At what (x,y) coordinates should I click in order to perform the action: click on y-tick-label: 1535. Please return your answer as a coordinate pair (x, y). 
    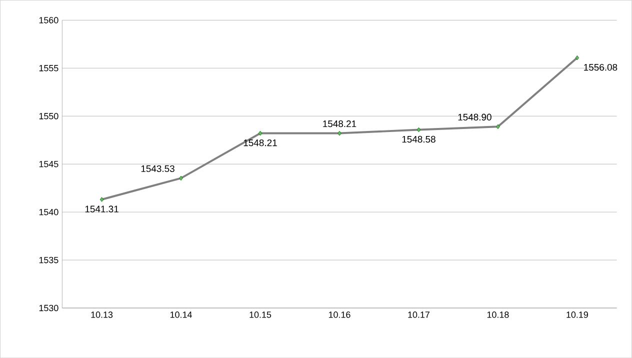
    Looking at the image, I should click on (48, 260).